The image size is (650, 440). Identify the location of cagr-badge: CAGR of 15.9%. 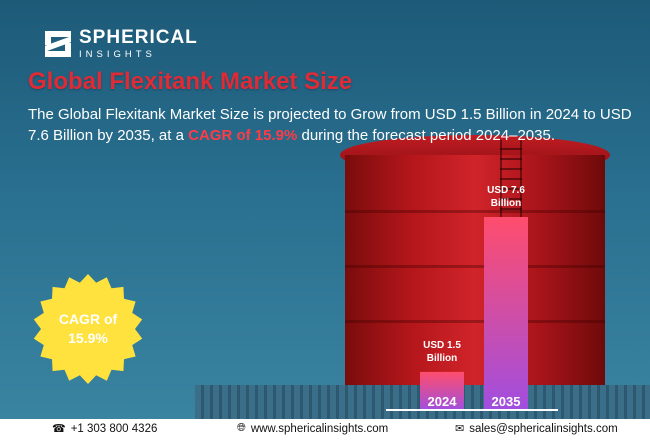
(88, 329).